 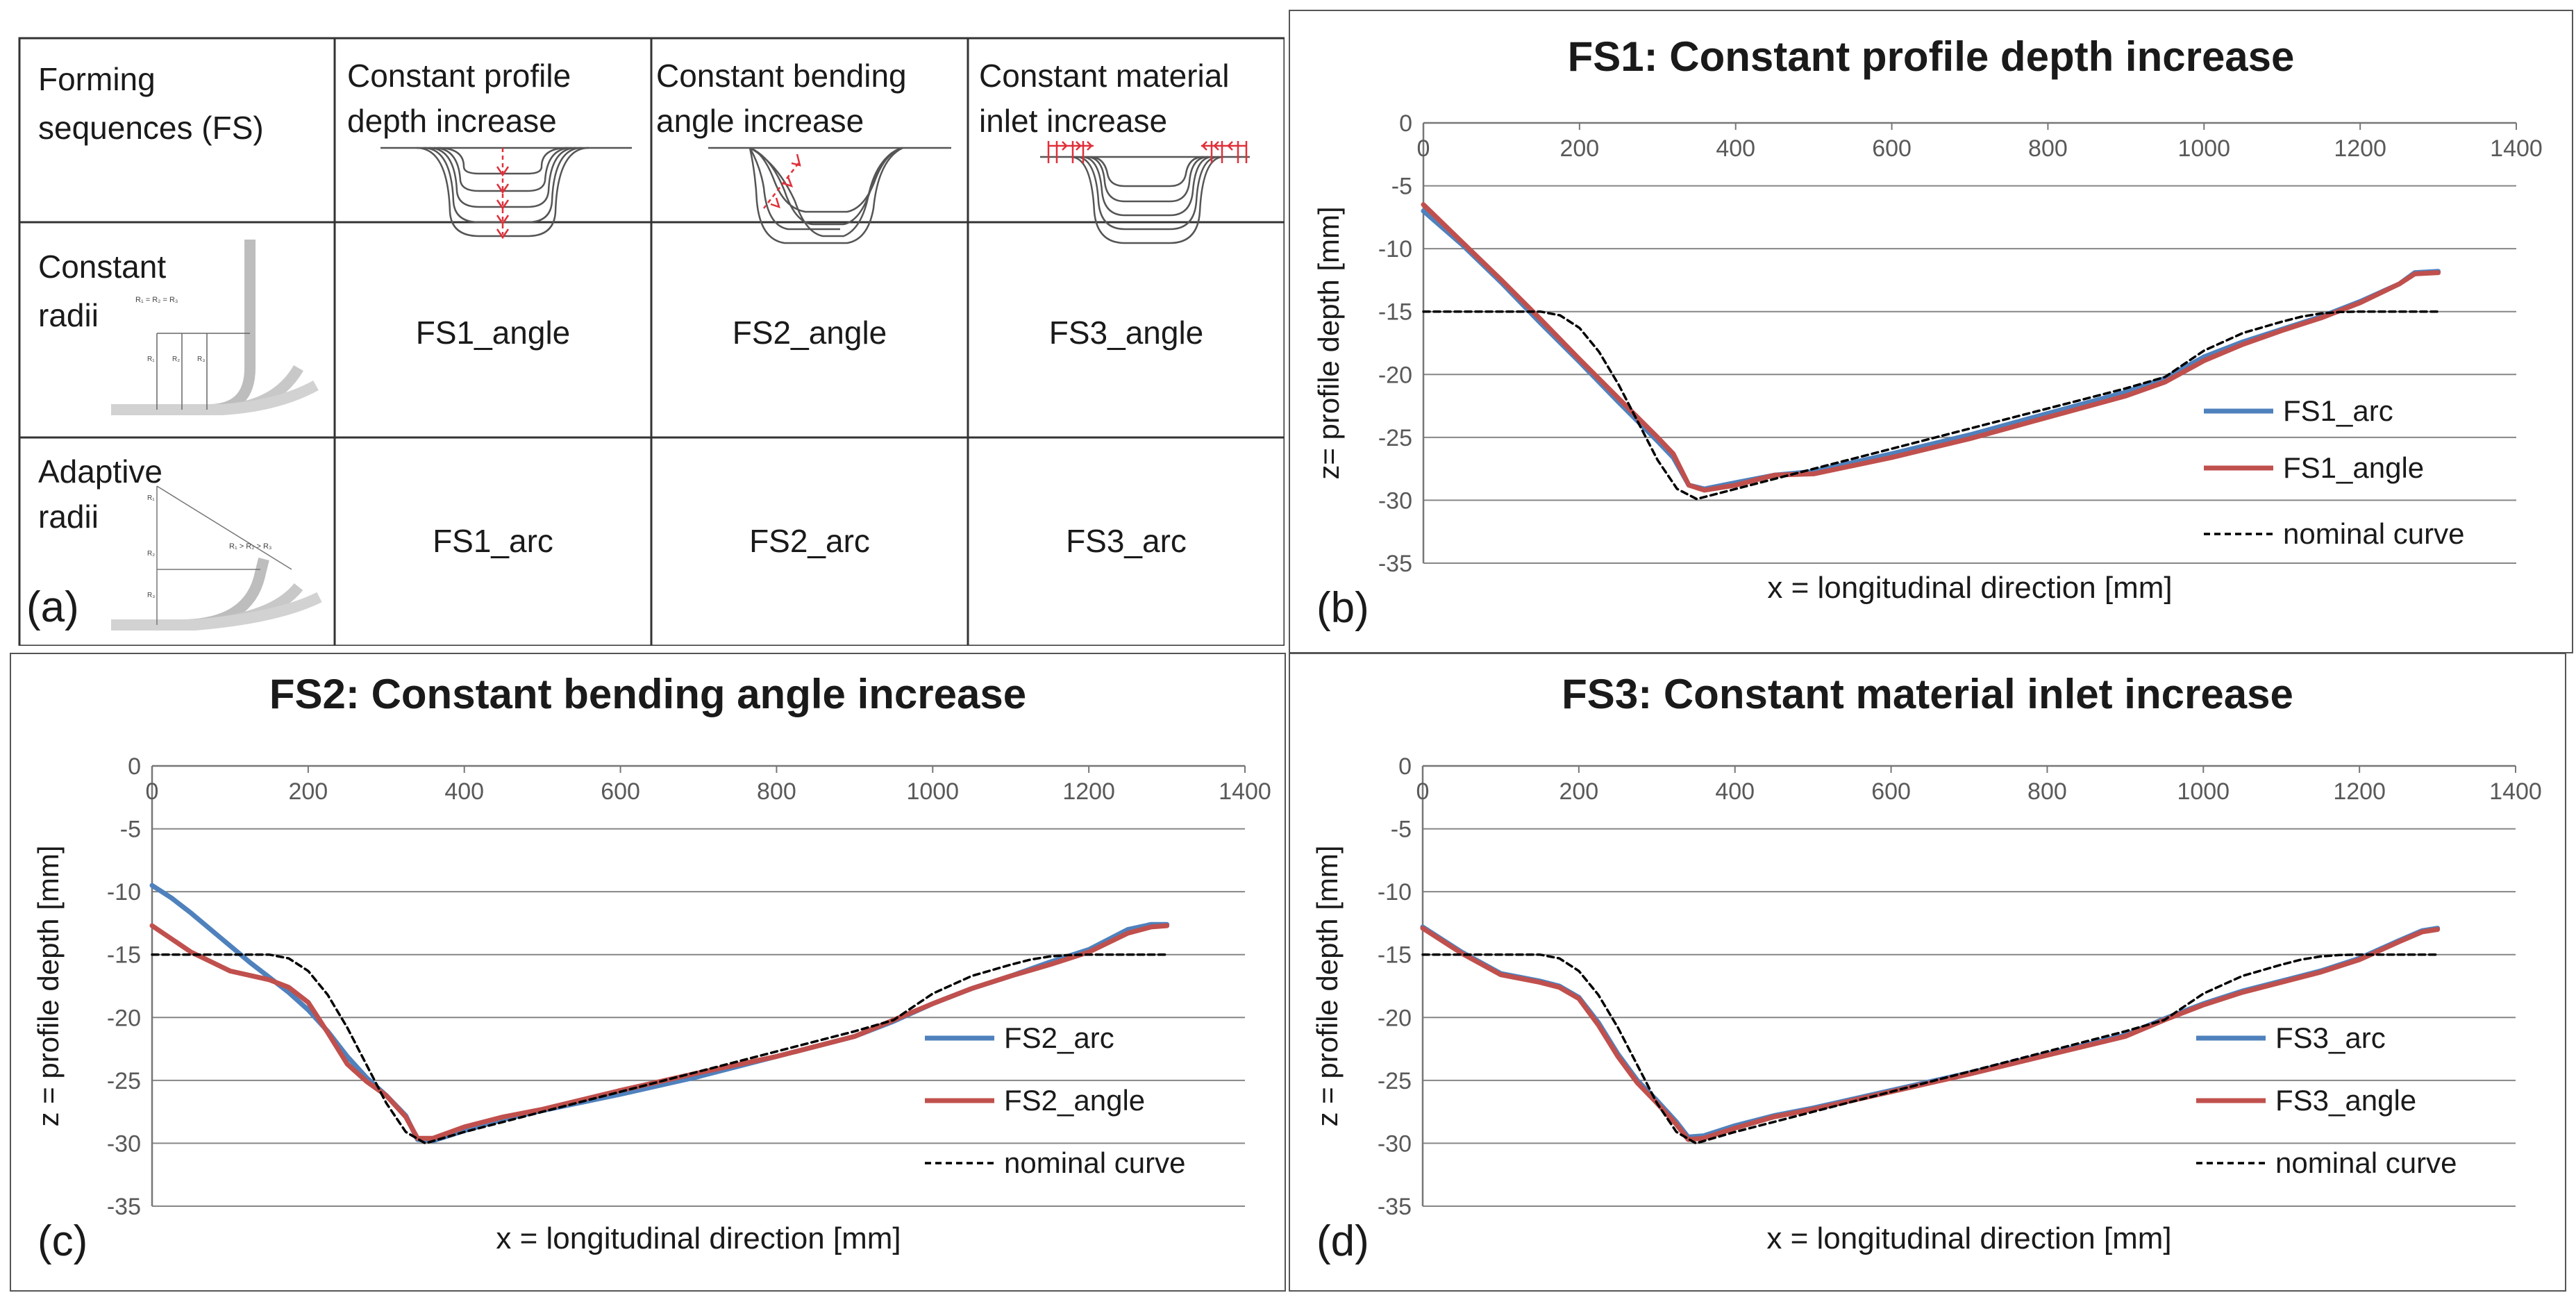 What do you see at coordinates (2345, 1100) in the screenshot?
I see `legend-label: FS3_angle` at bounding box center [2345, 1100].